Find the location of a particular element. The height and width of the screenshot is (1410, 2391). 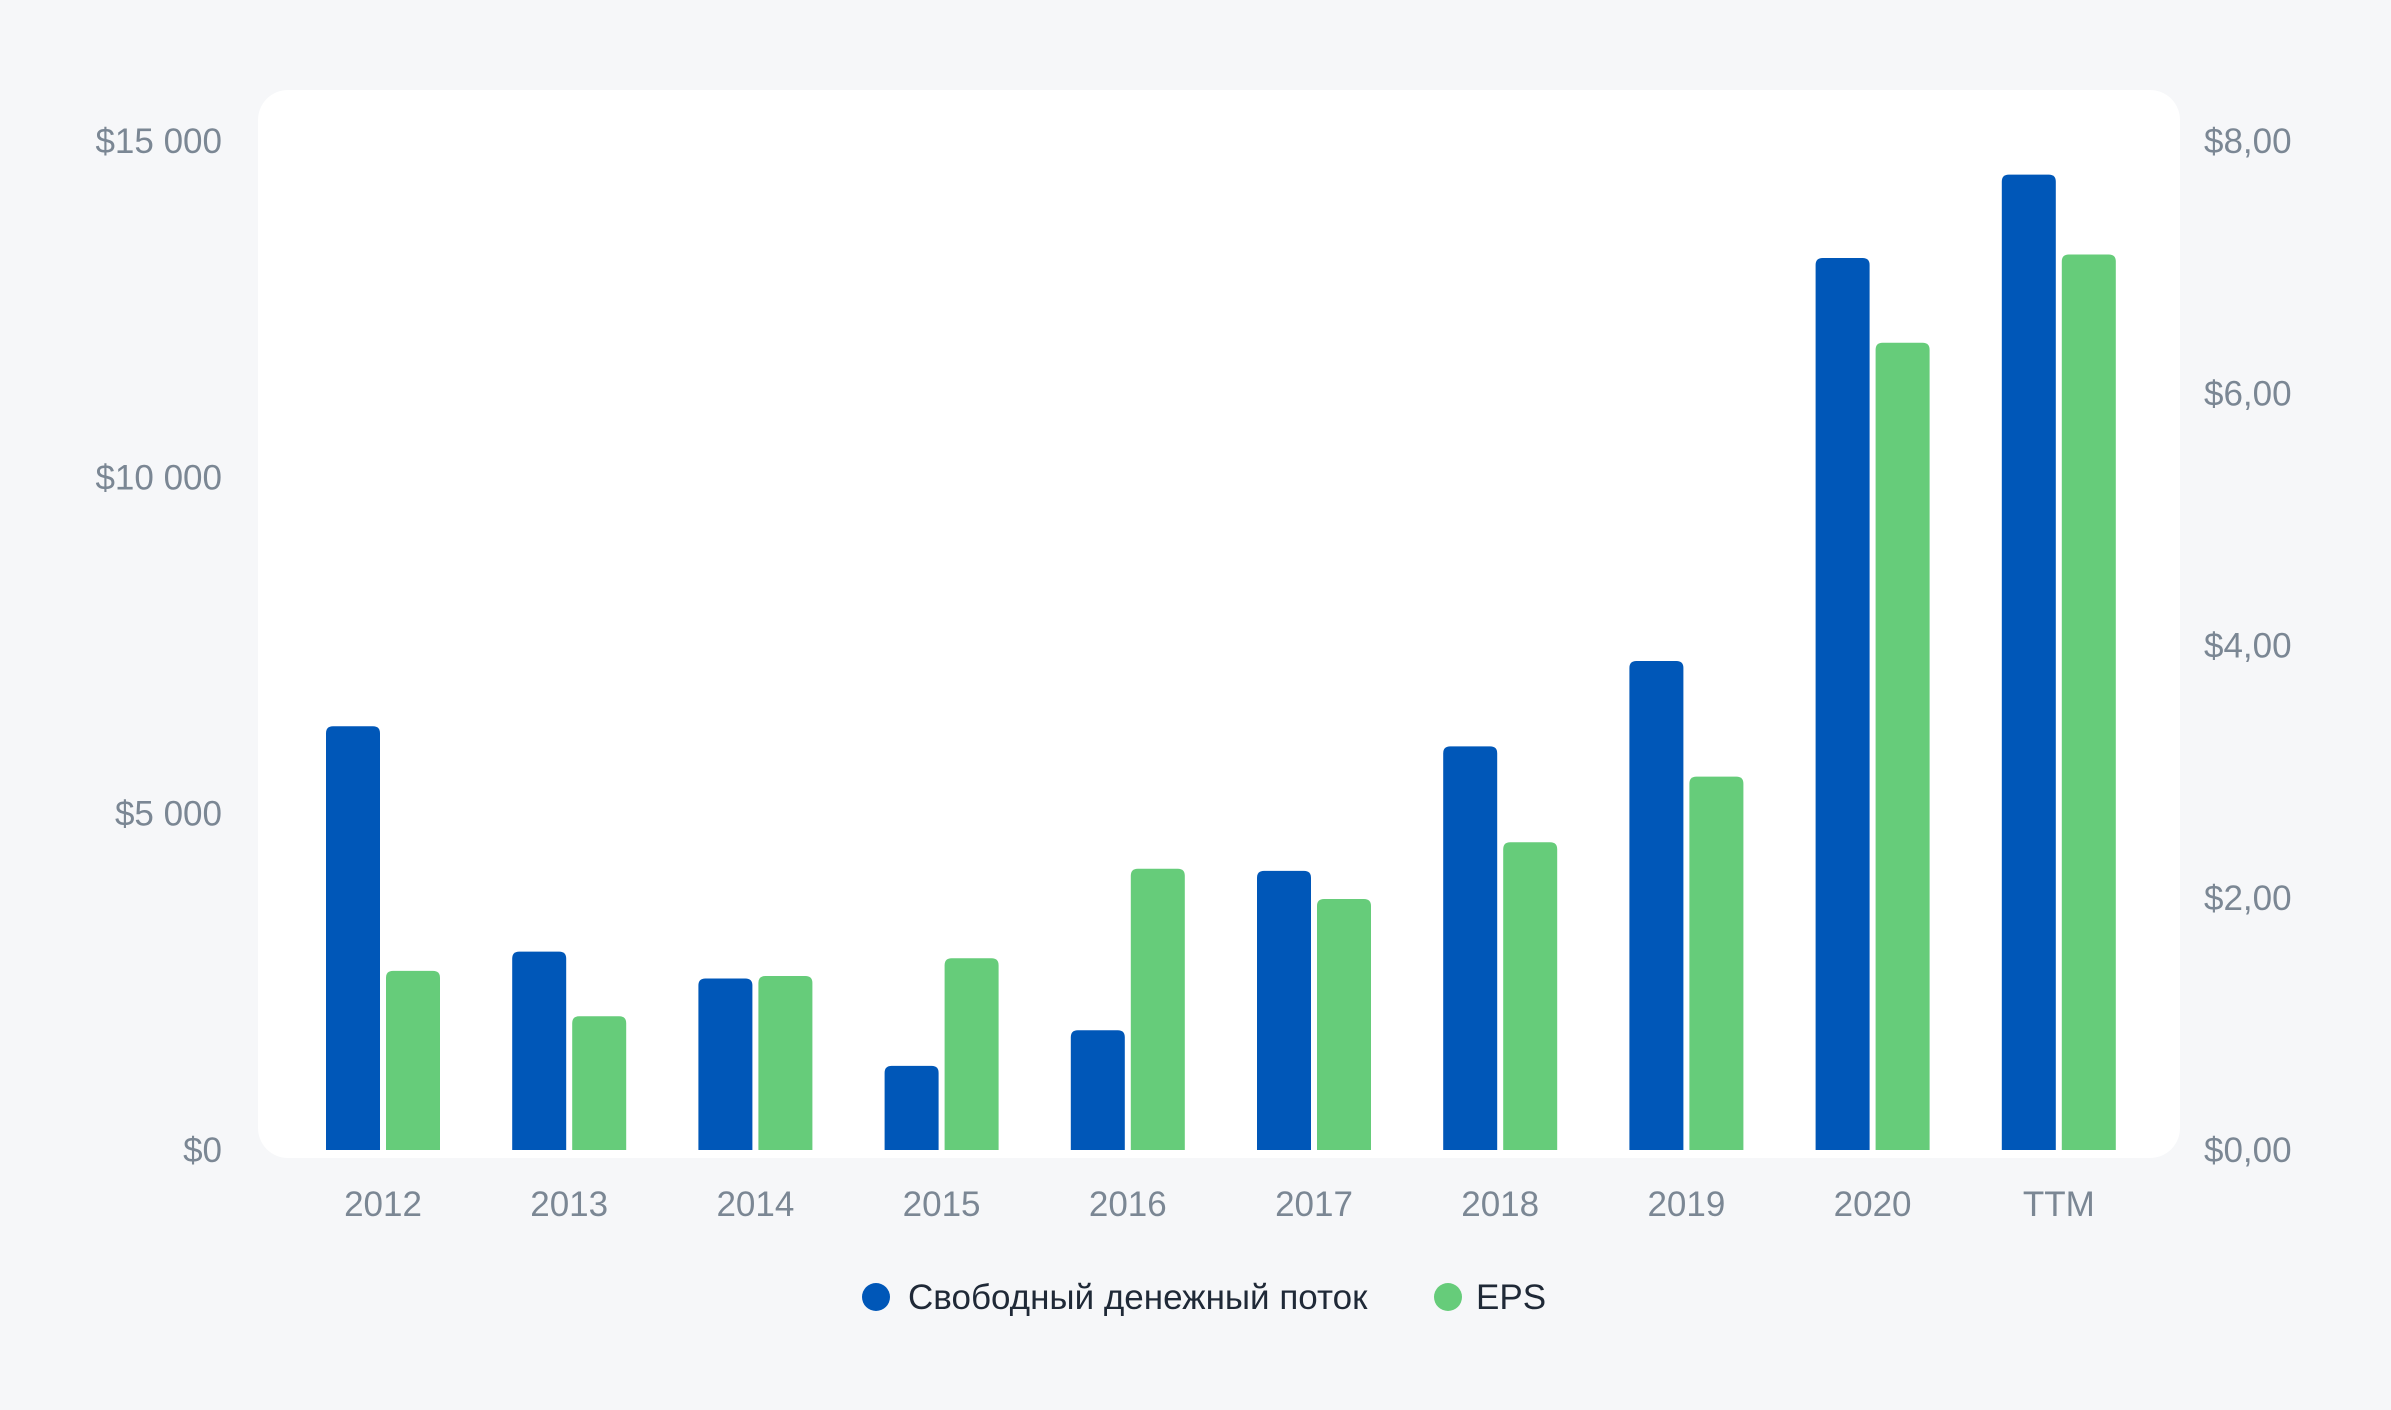

eps-bar-ttm is located at coordinates (2088, 702).